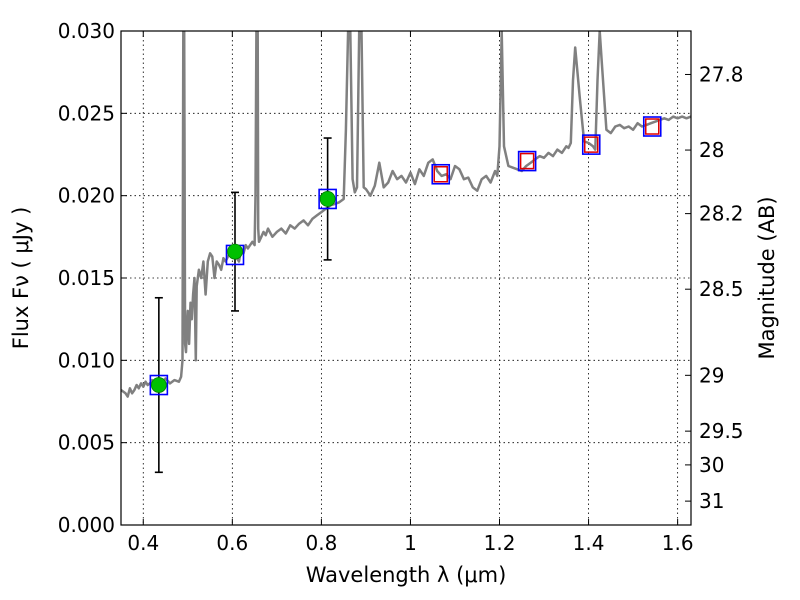 The height and width of the screenshot is (600, 800). I want to click on right-tick-label: 29.5, so click(721, 431).